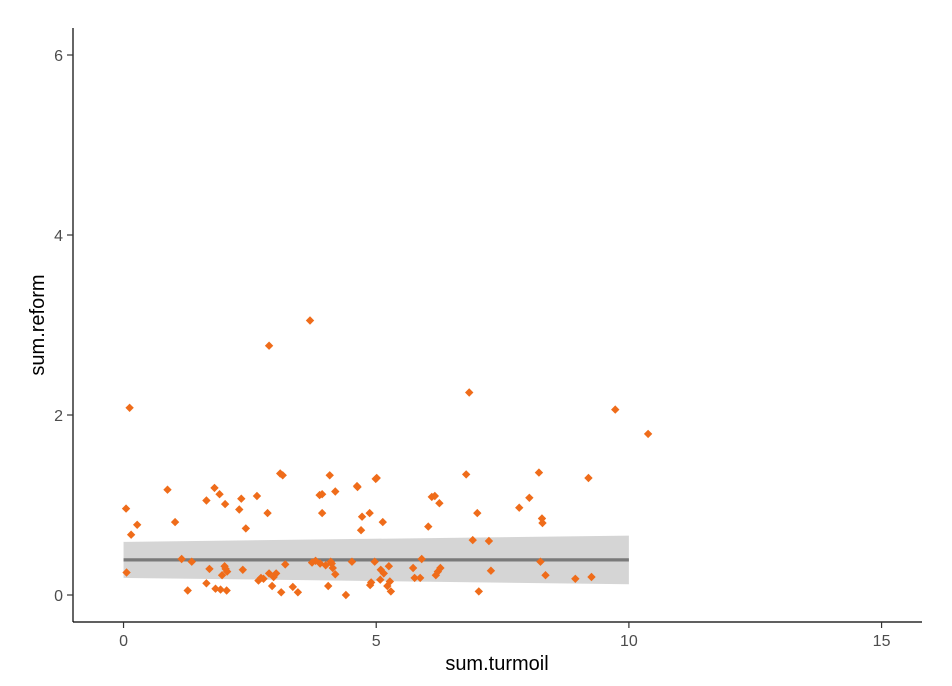 This screenshot has width=952, height=686. Describe the element at coordinates (58, 596) in the screenshot. I see `y-tick-label: 0` at that location.